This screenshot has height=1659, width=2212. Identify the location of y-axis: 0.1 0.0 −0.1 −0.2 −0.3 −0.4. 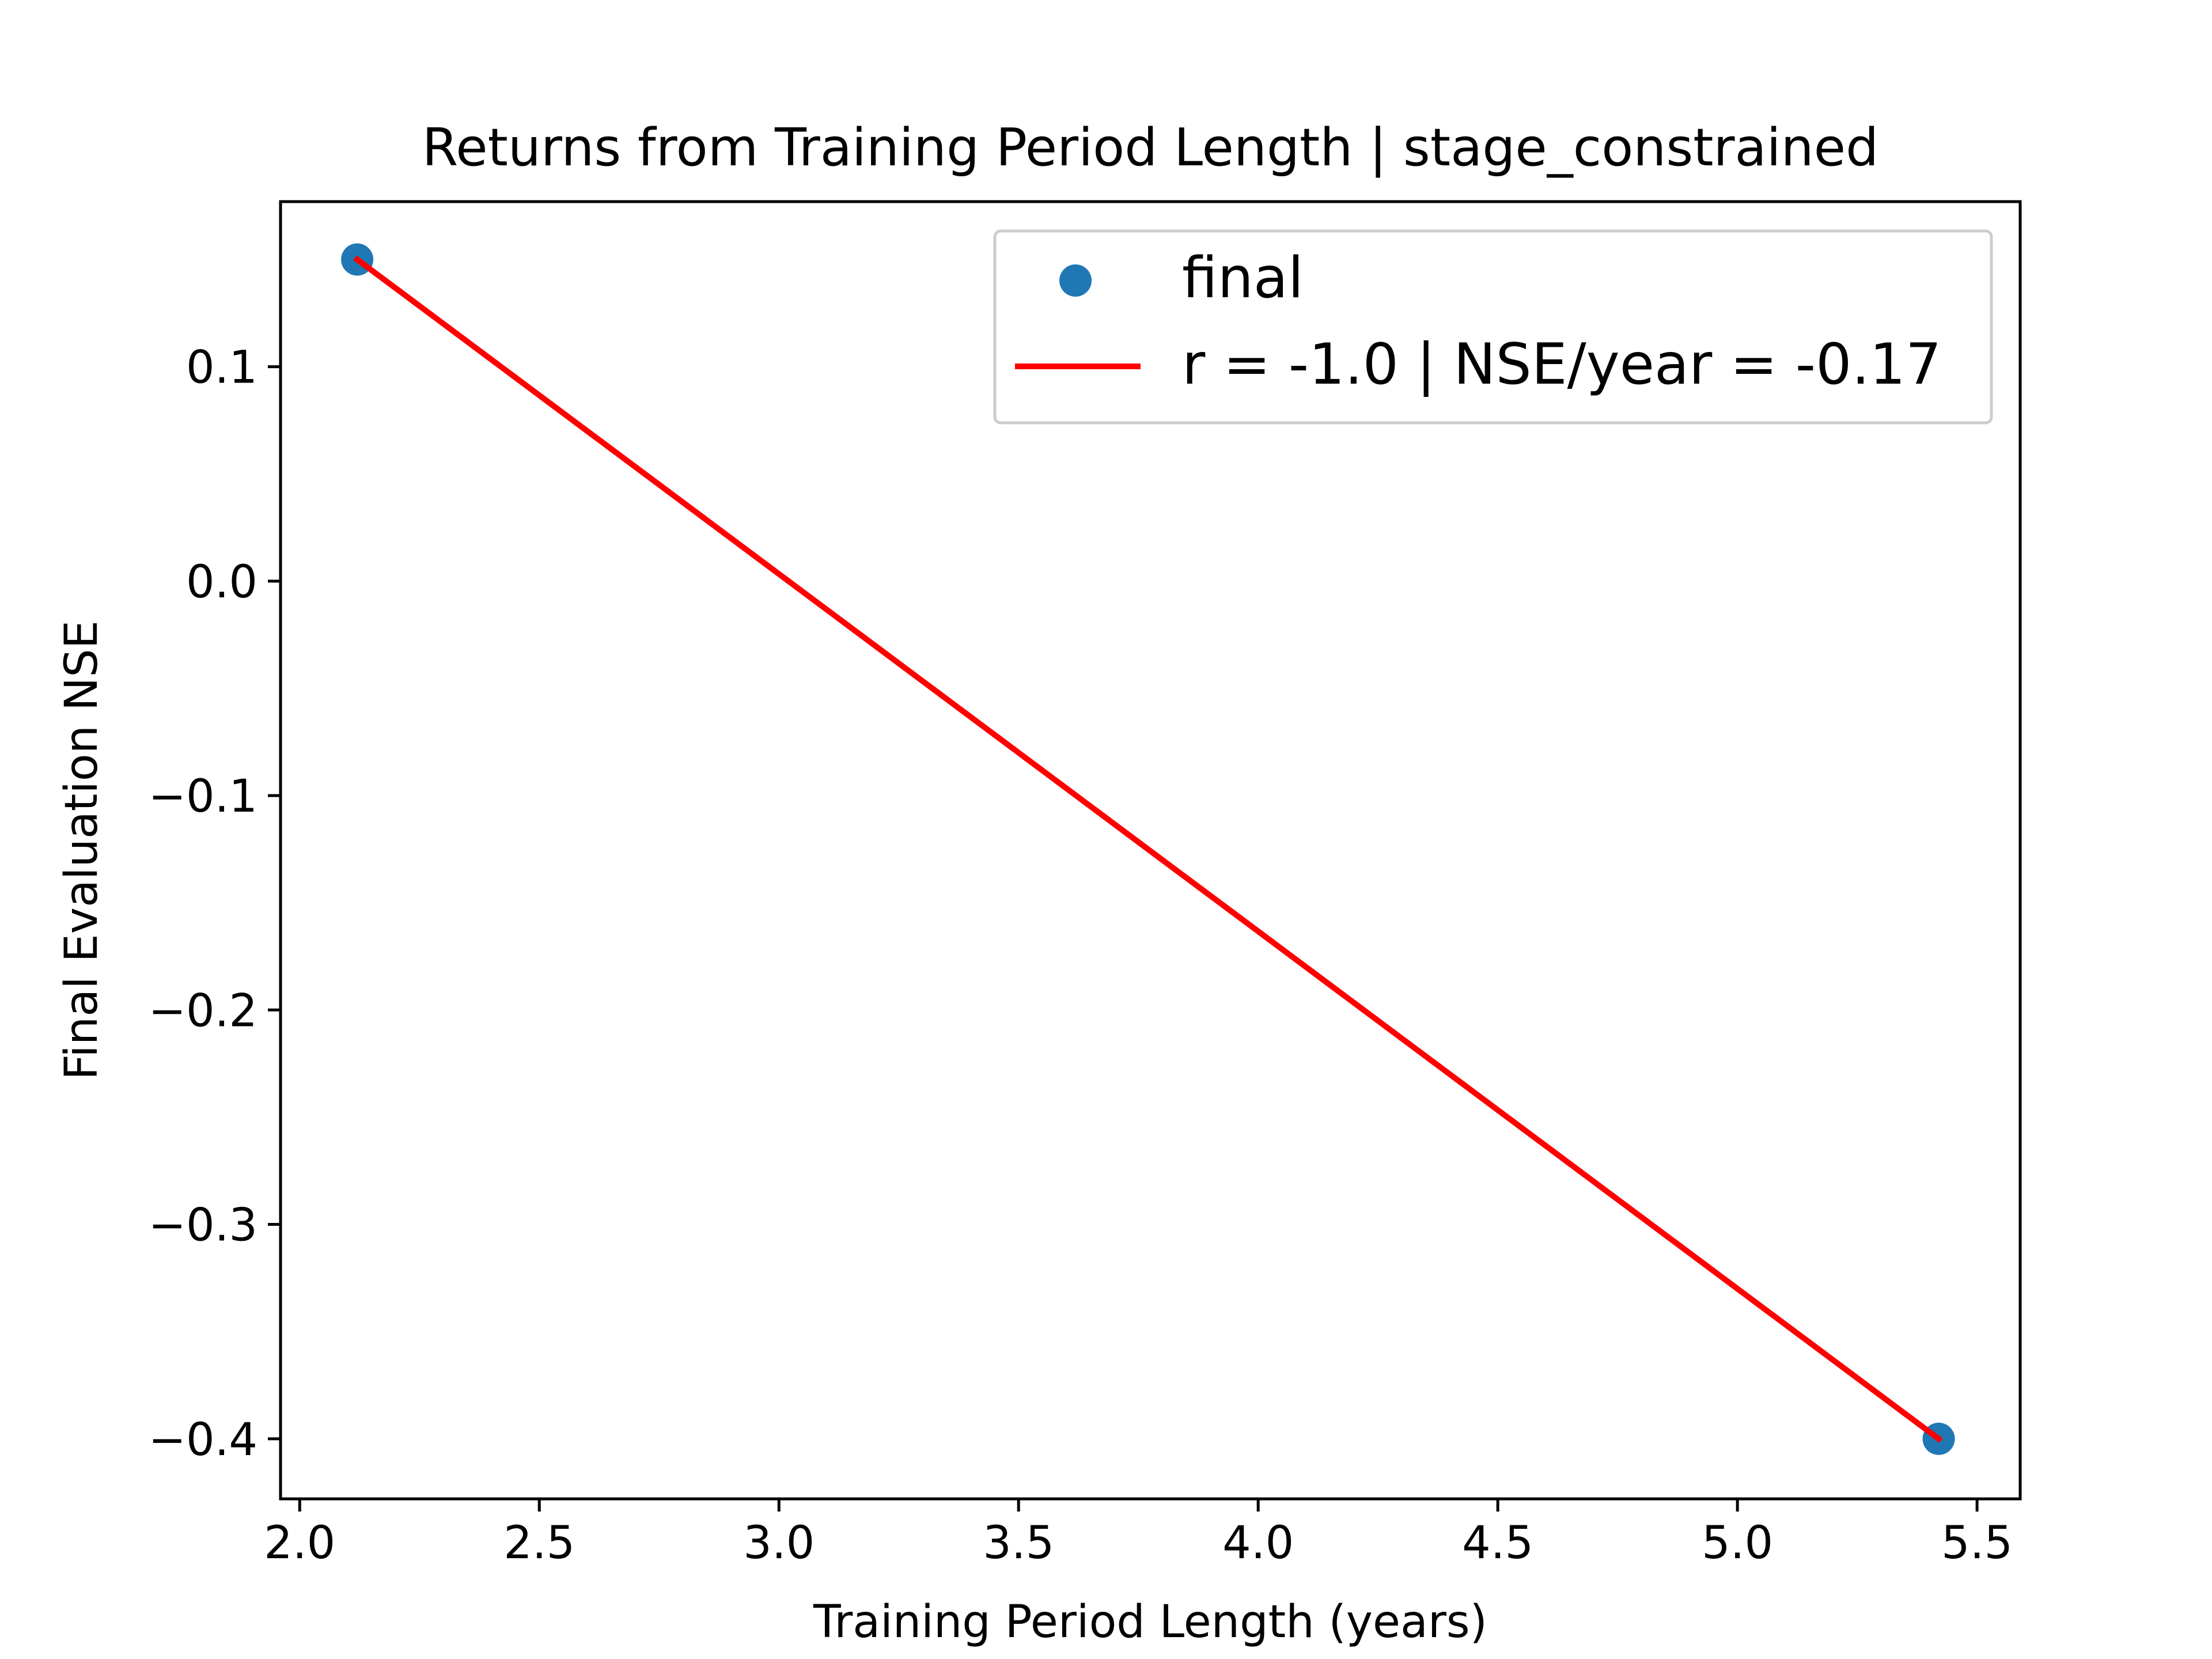
(215, 904).